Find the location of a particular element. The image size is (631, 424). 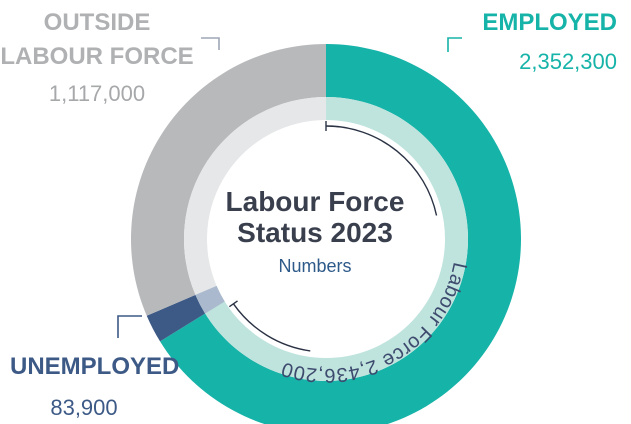

slice-unemployed is located at coordinates (176, 318).